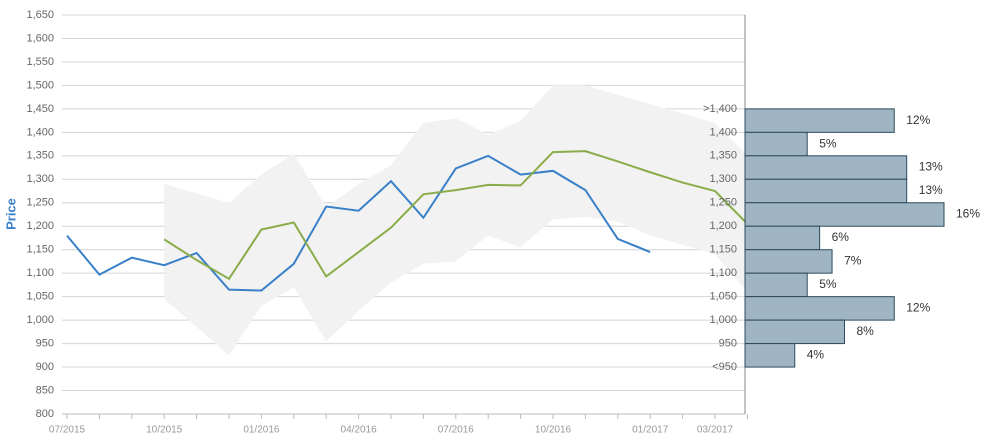 This screenshot has height=440, width=988. I want to click on y-tick-label: 800, so click(45, 414).